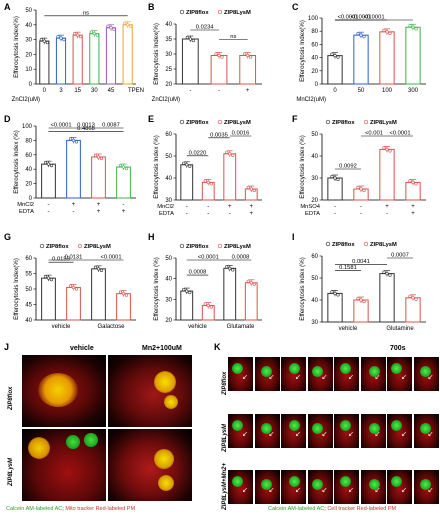  What do you see at coordinates (190, 91) in the screenshot?
I see `x-tick-label: -` at bounding box center [190, 91].